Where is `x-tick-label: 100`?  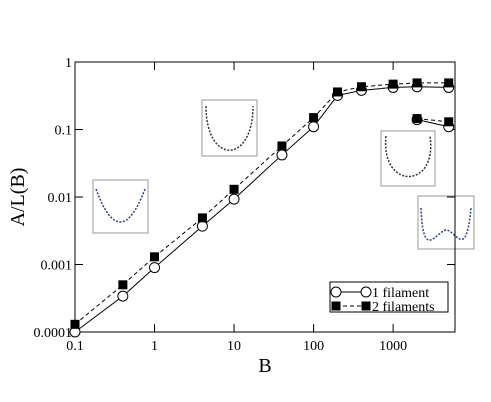 x-tick-label: 100 is located at coordinates (313, 346).